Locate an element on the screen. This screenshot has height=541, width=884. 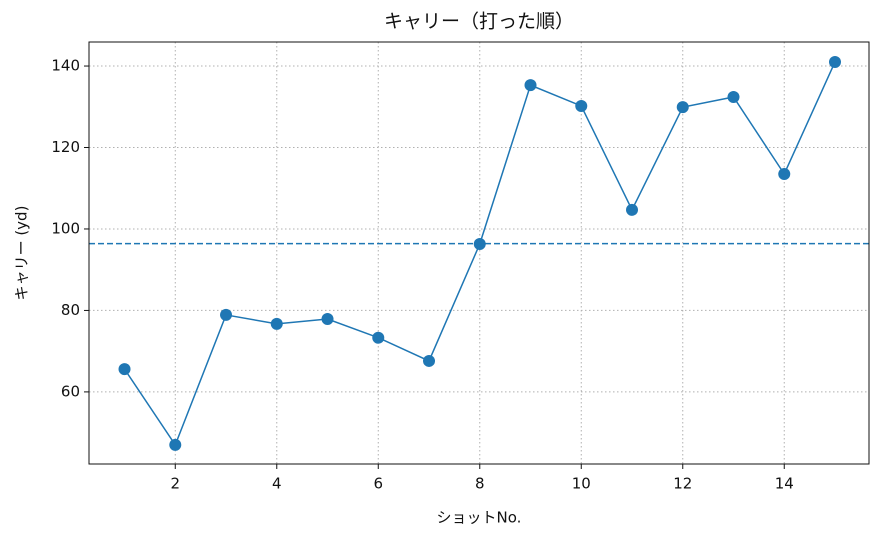
x-tick-label: 4 is located at coordinates (277, 484).